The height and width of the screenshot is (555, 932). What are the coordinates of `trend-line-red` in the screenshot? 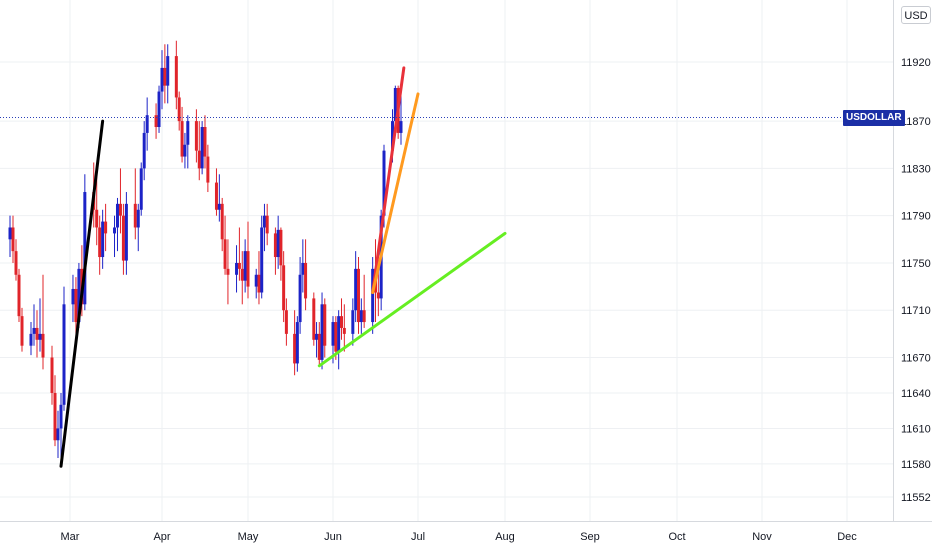 It's located at (388, 180).